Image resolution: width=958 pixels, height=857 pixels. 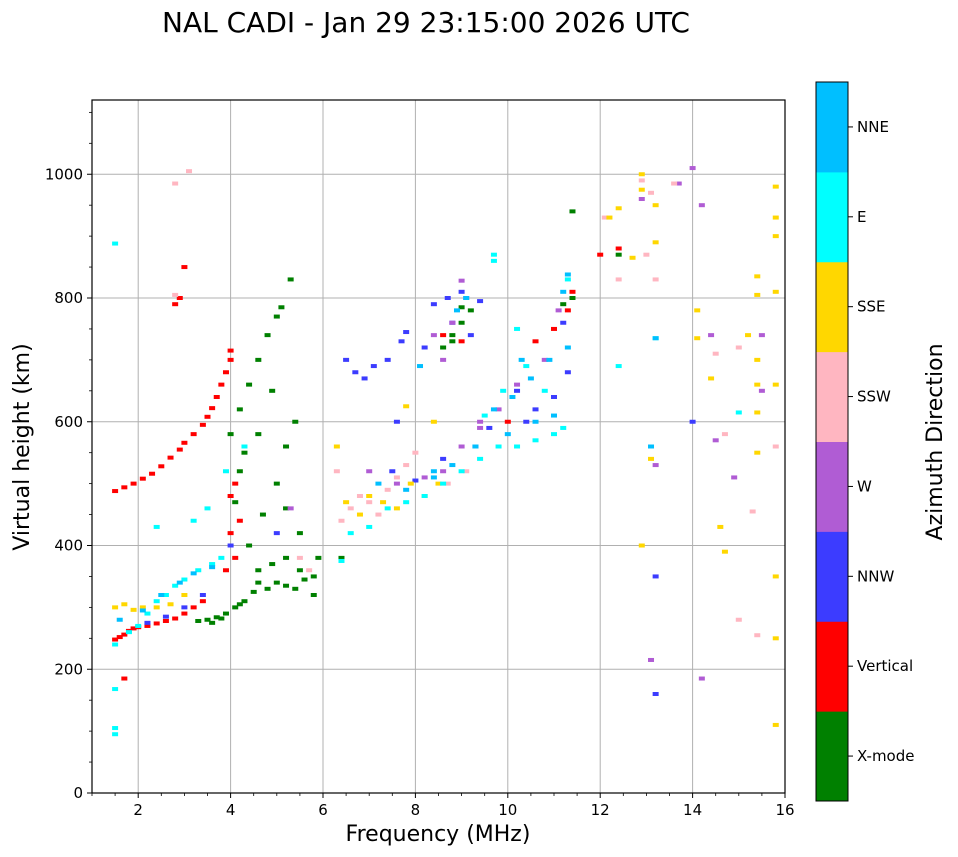 What do you see at coordinates (138, 810) in the screenshot?
I see `x-tick-label: 2` at bounding box center [138, 810].